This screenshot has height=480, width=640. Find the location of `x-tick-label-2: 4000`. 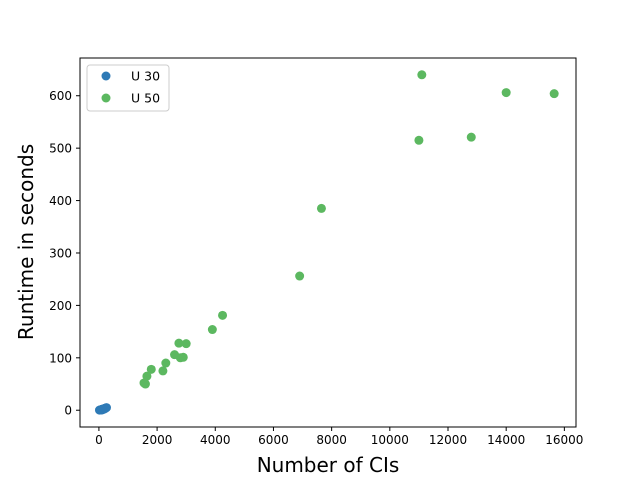

x-tick-label-2: 4000 is located at coordinates (215, 440).